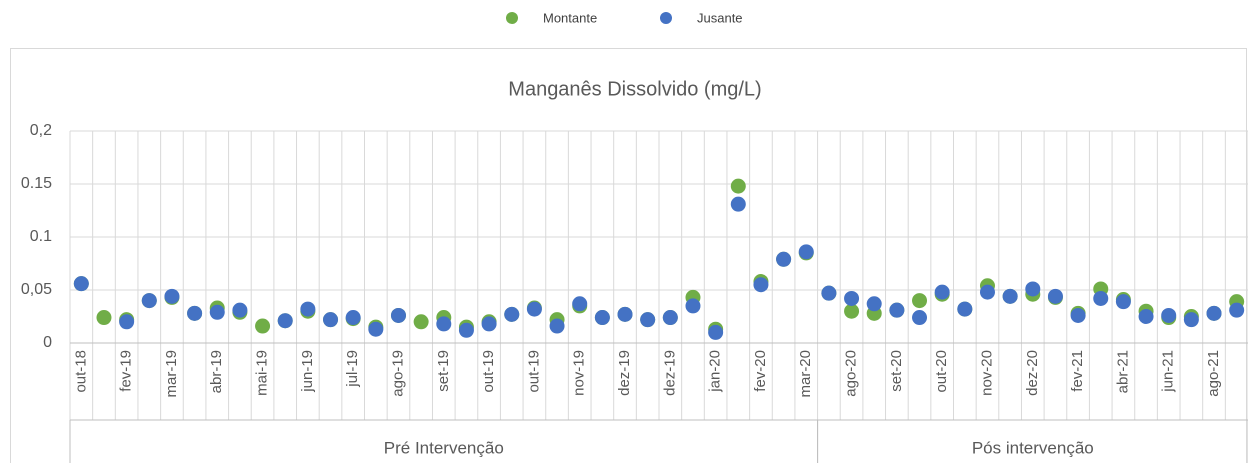 This screenshot has width=1248, height=463. What do you see at coordinates (444, 447) in the screenshot?
I see `group-label: Pré Intervenção` at bounding box center [444, 447].